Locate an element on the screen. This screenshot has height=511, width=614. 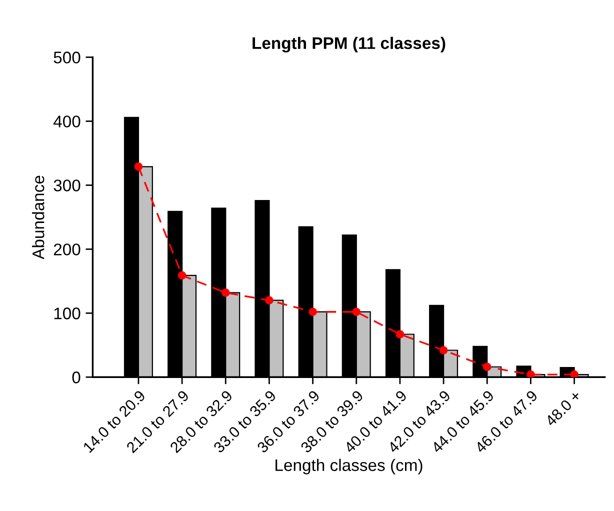
y-tick-label: 500 is located at coordinates (67, 58).